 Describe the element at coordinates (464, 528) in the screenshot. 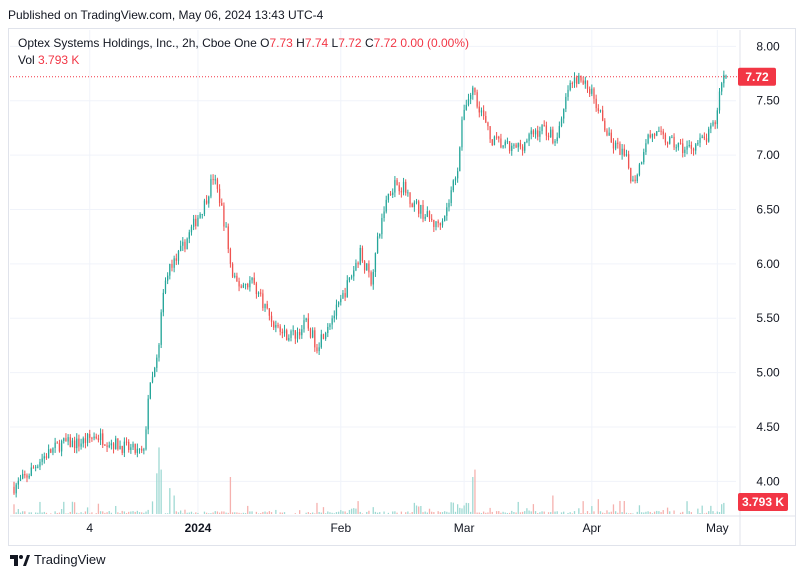

I see `x-tick-label: Mar` at that location.